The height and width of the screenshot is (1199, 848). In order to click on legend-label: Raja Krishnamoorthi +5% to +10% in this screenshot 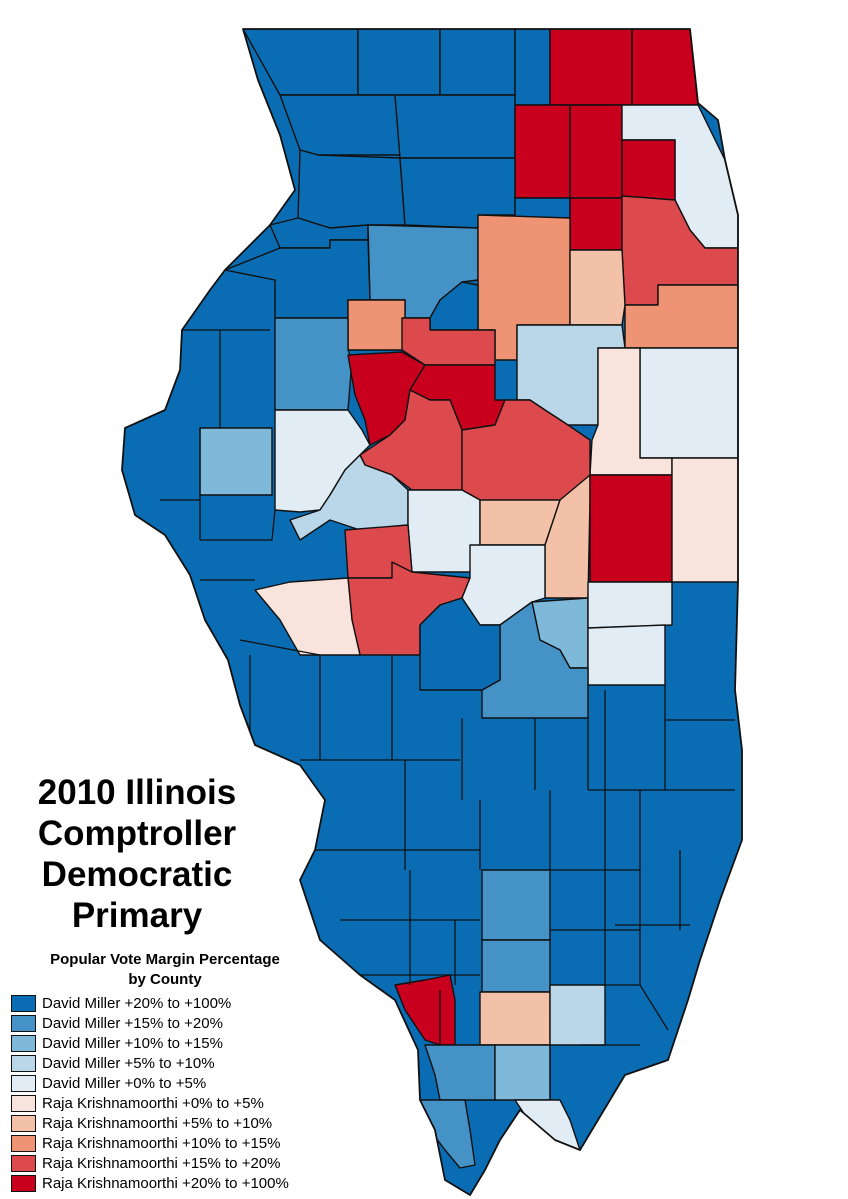, I will do `click(157, 1123)`.